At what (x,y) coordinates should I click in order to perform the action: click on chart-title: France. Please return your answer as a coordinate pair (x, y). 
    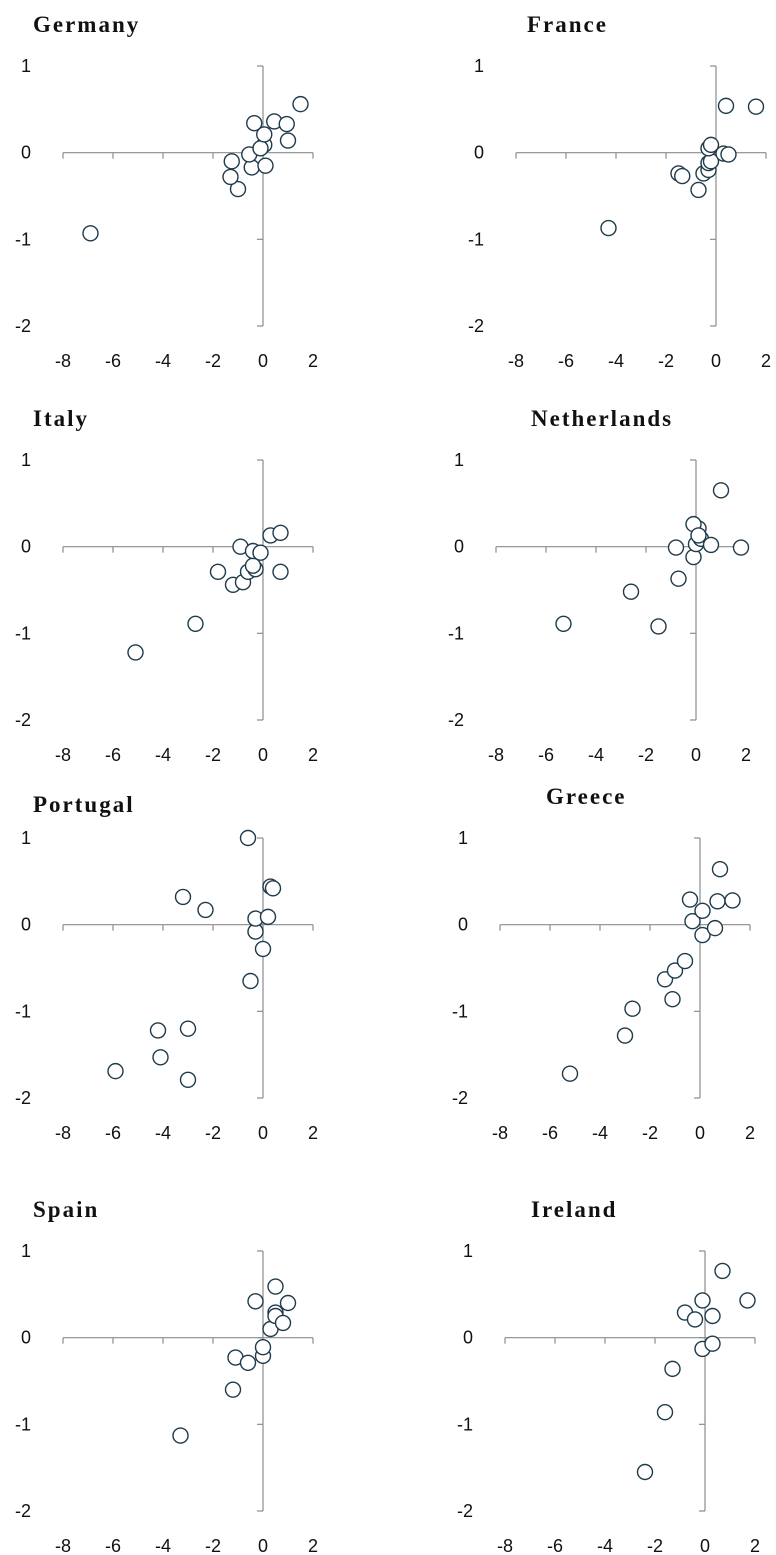
    Looking at the image, I should click on (567, 24).